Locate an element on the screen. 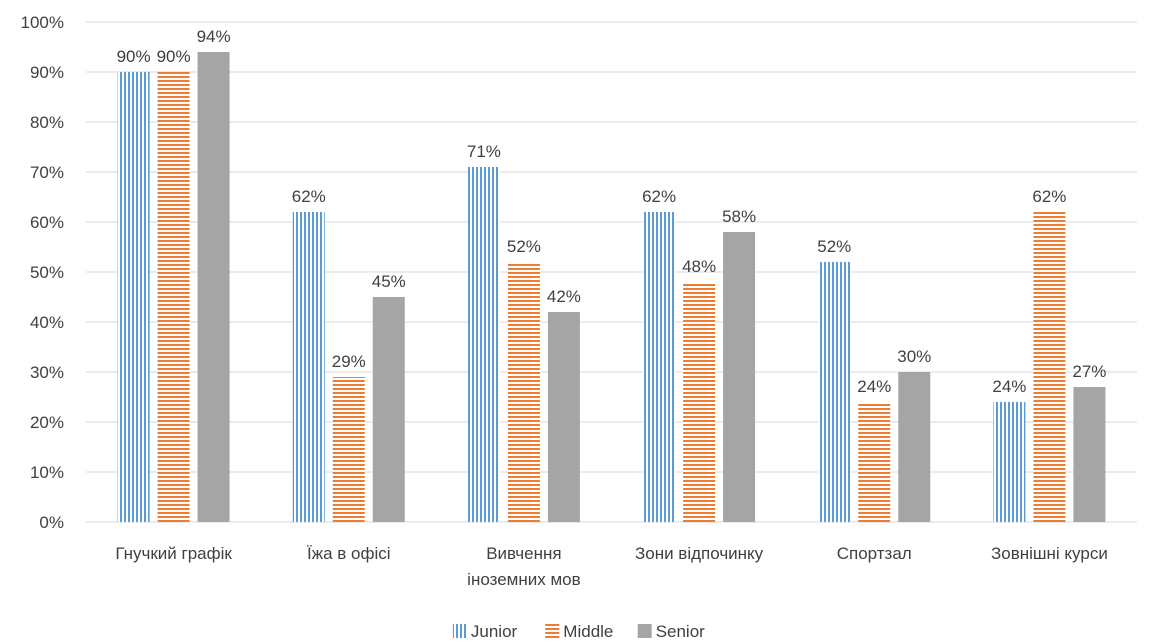  legend: Junior Middle Senior is located at coordinates (578, 631).